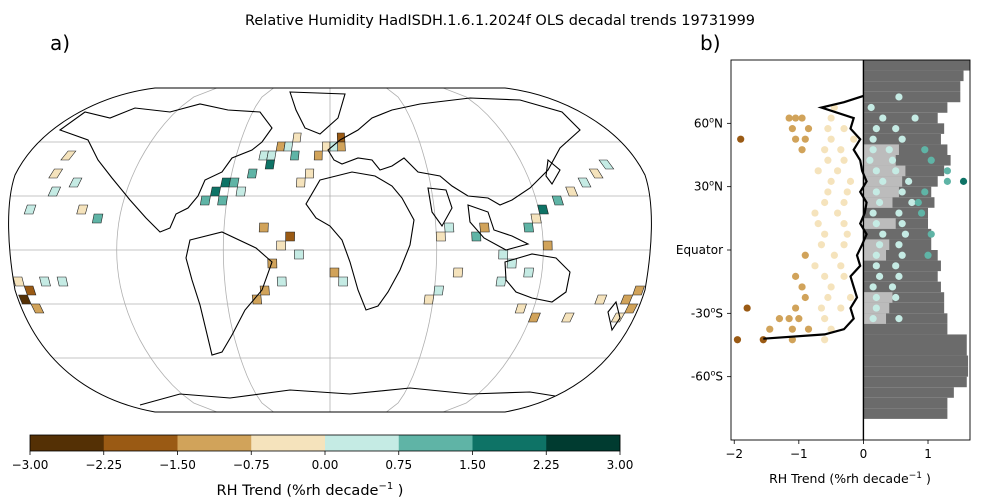 The height and width of the screenshot is (500, 1000). I want to click on coastline-australia, so click(537, 278).